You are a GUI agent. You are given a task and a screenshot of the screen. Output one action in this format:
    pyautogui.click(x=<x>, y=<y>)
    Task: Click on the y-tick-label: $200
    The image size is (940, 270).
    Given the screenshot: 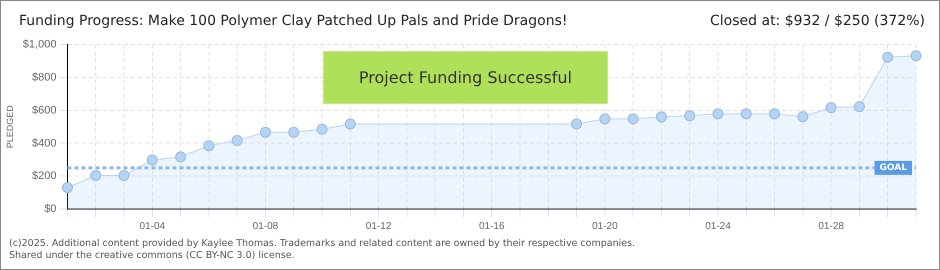 What is the action you would take?
    pyautogui.click(x=44, y=176)
    